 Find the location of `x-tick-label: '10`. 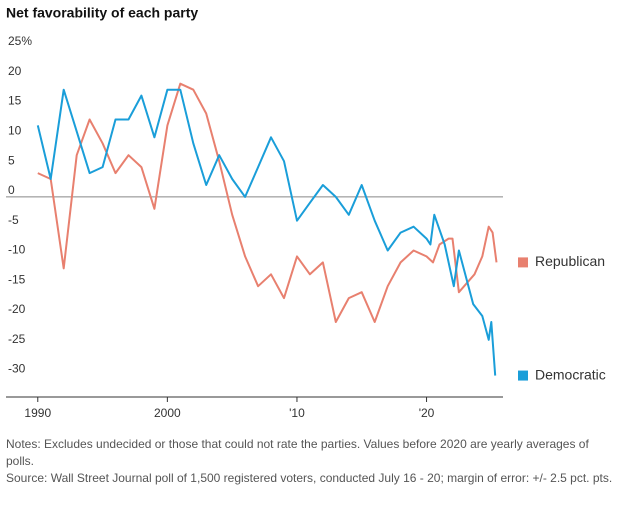

x-tick-label: '10 is located at coordinates (297, 413).